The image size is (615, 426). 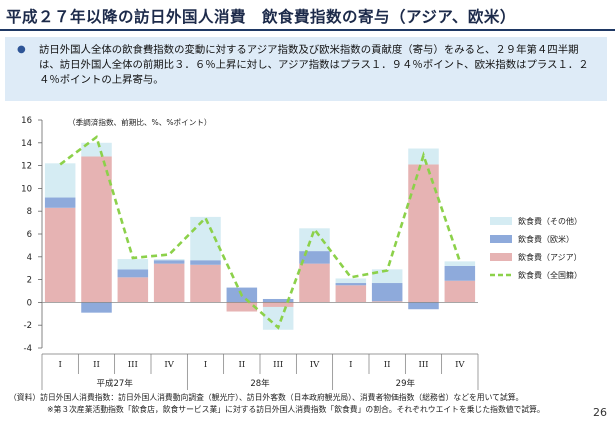 What do you see at coordinates (26, 189) in the screenshot?
I see `y-tick-label: 10` at bounding box center [26, 189].